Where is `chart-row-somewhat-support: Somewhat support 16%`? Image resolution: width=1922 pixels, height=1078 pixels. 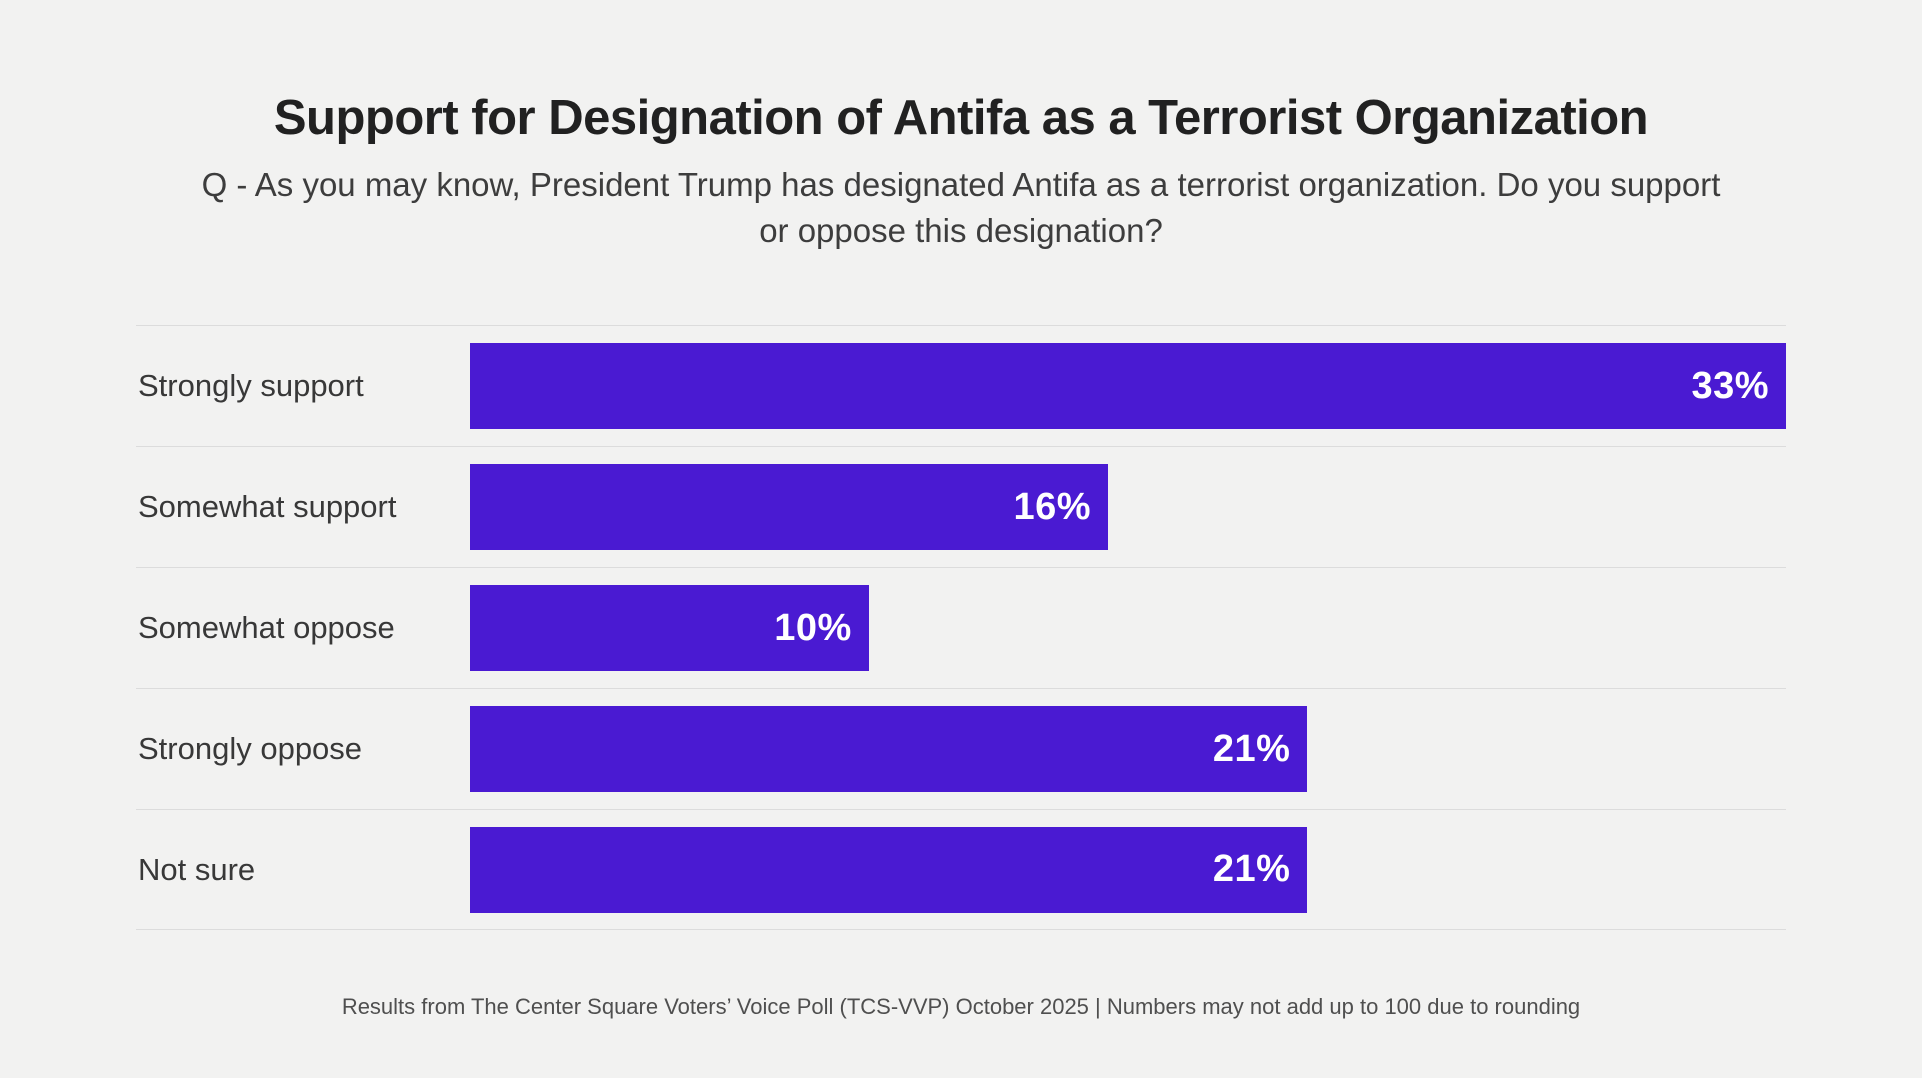 chart-row-somewhat-support: Somewhat support 16% is located at coordinates (961, 506).